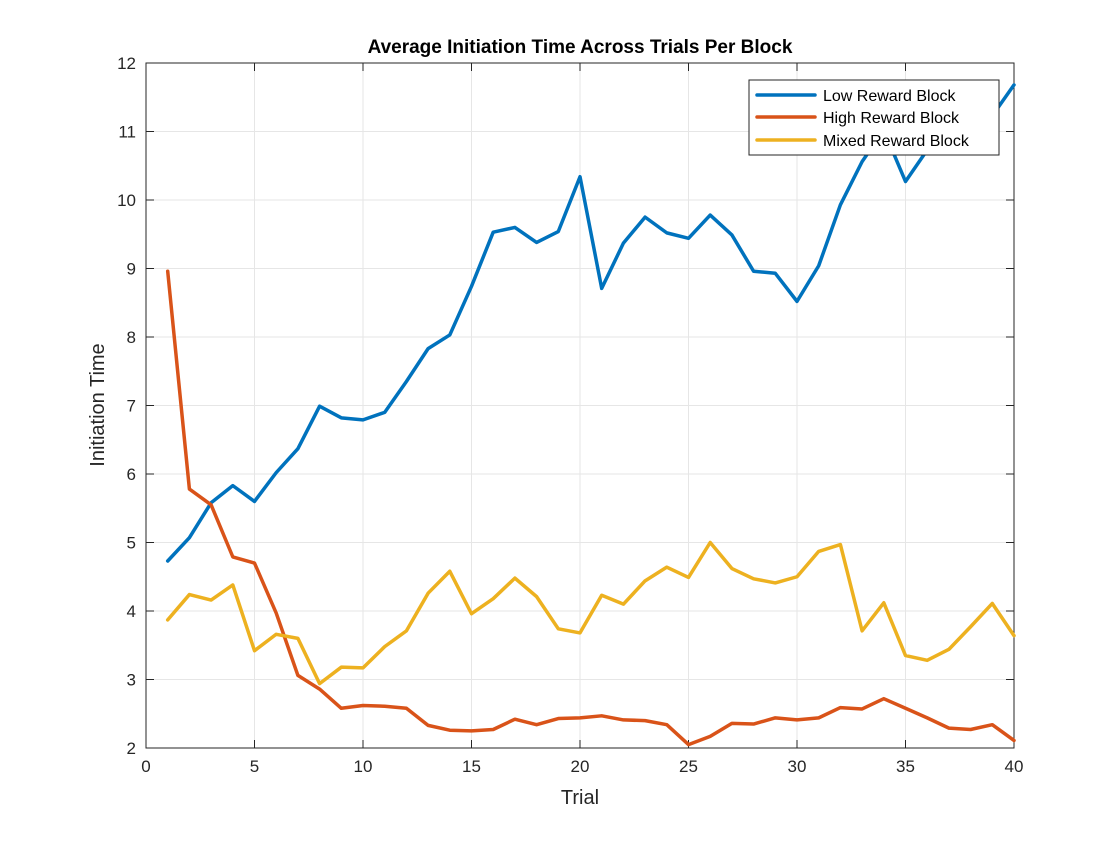  I want to click on x-tick-label: 5, so click(254, 766).